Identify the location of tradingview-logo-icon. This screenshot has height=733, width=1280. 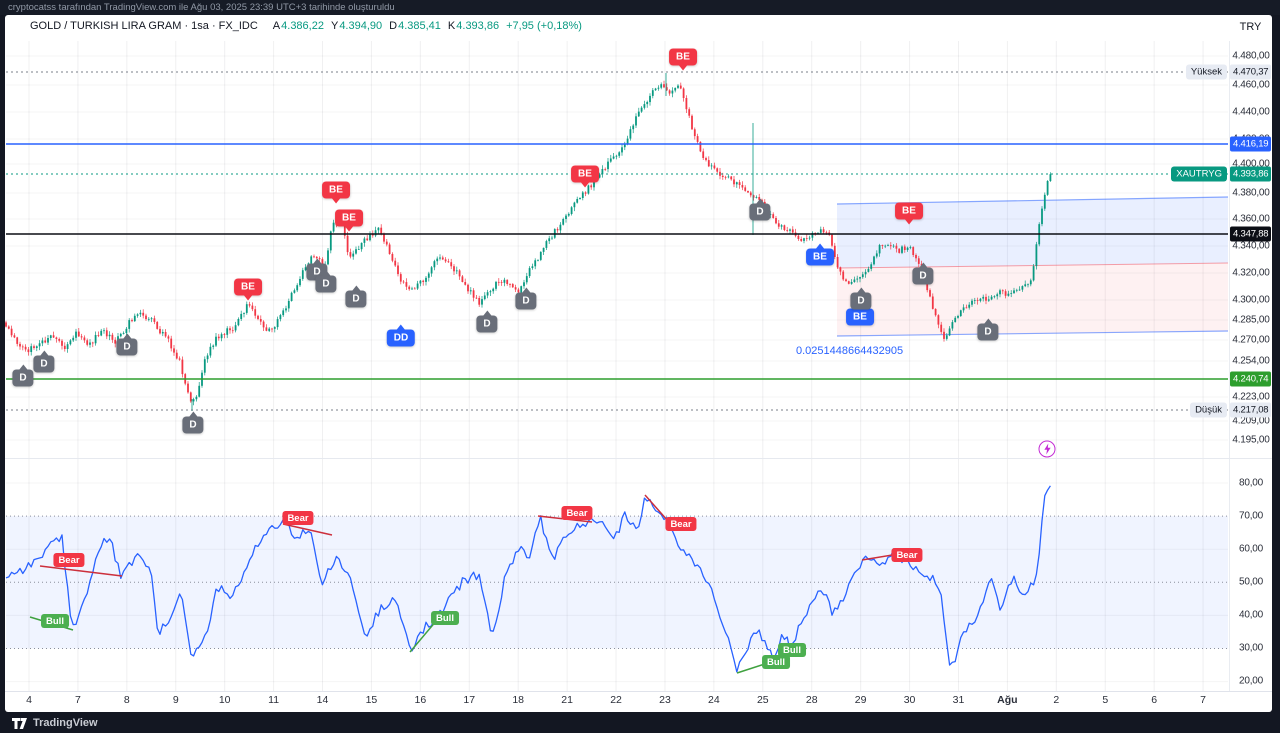
(19, 723).